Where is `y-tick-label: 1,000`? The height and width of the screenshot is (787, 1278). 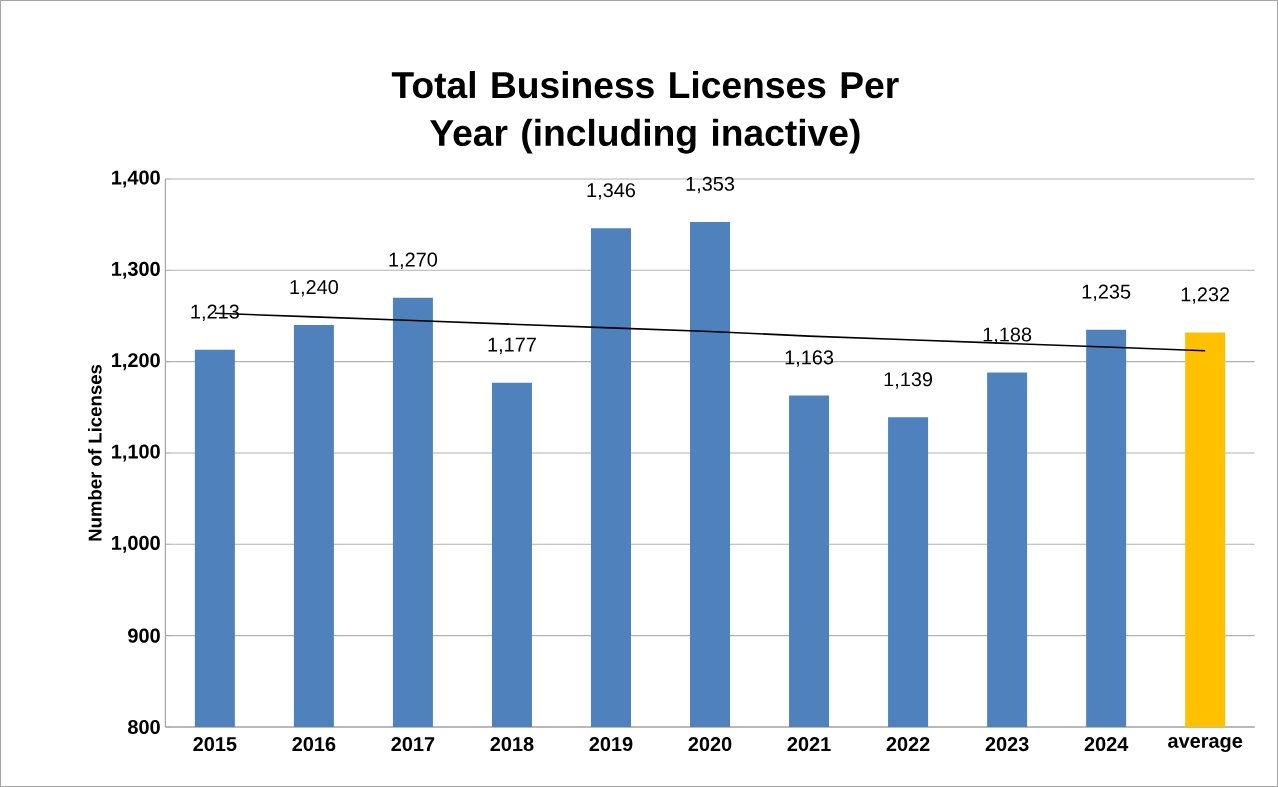 y-tick-label: 1,000 is located at coordinates (136, 544).